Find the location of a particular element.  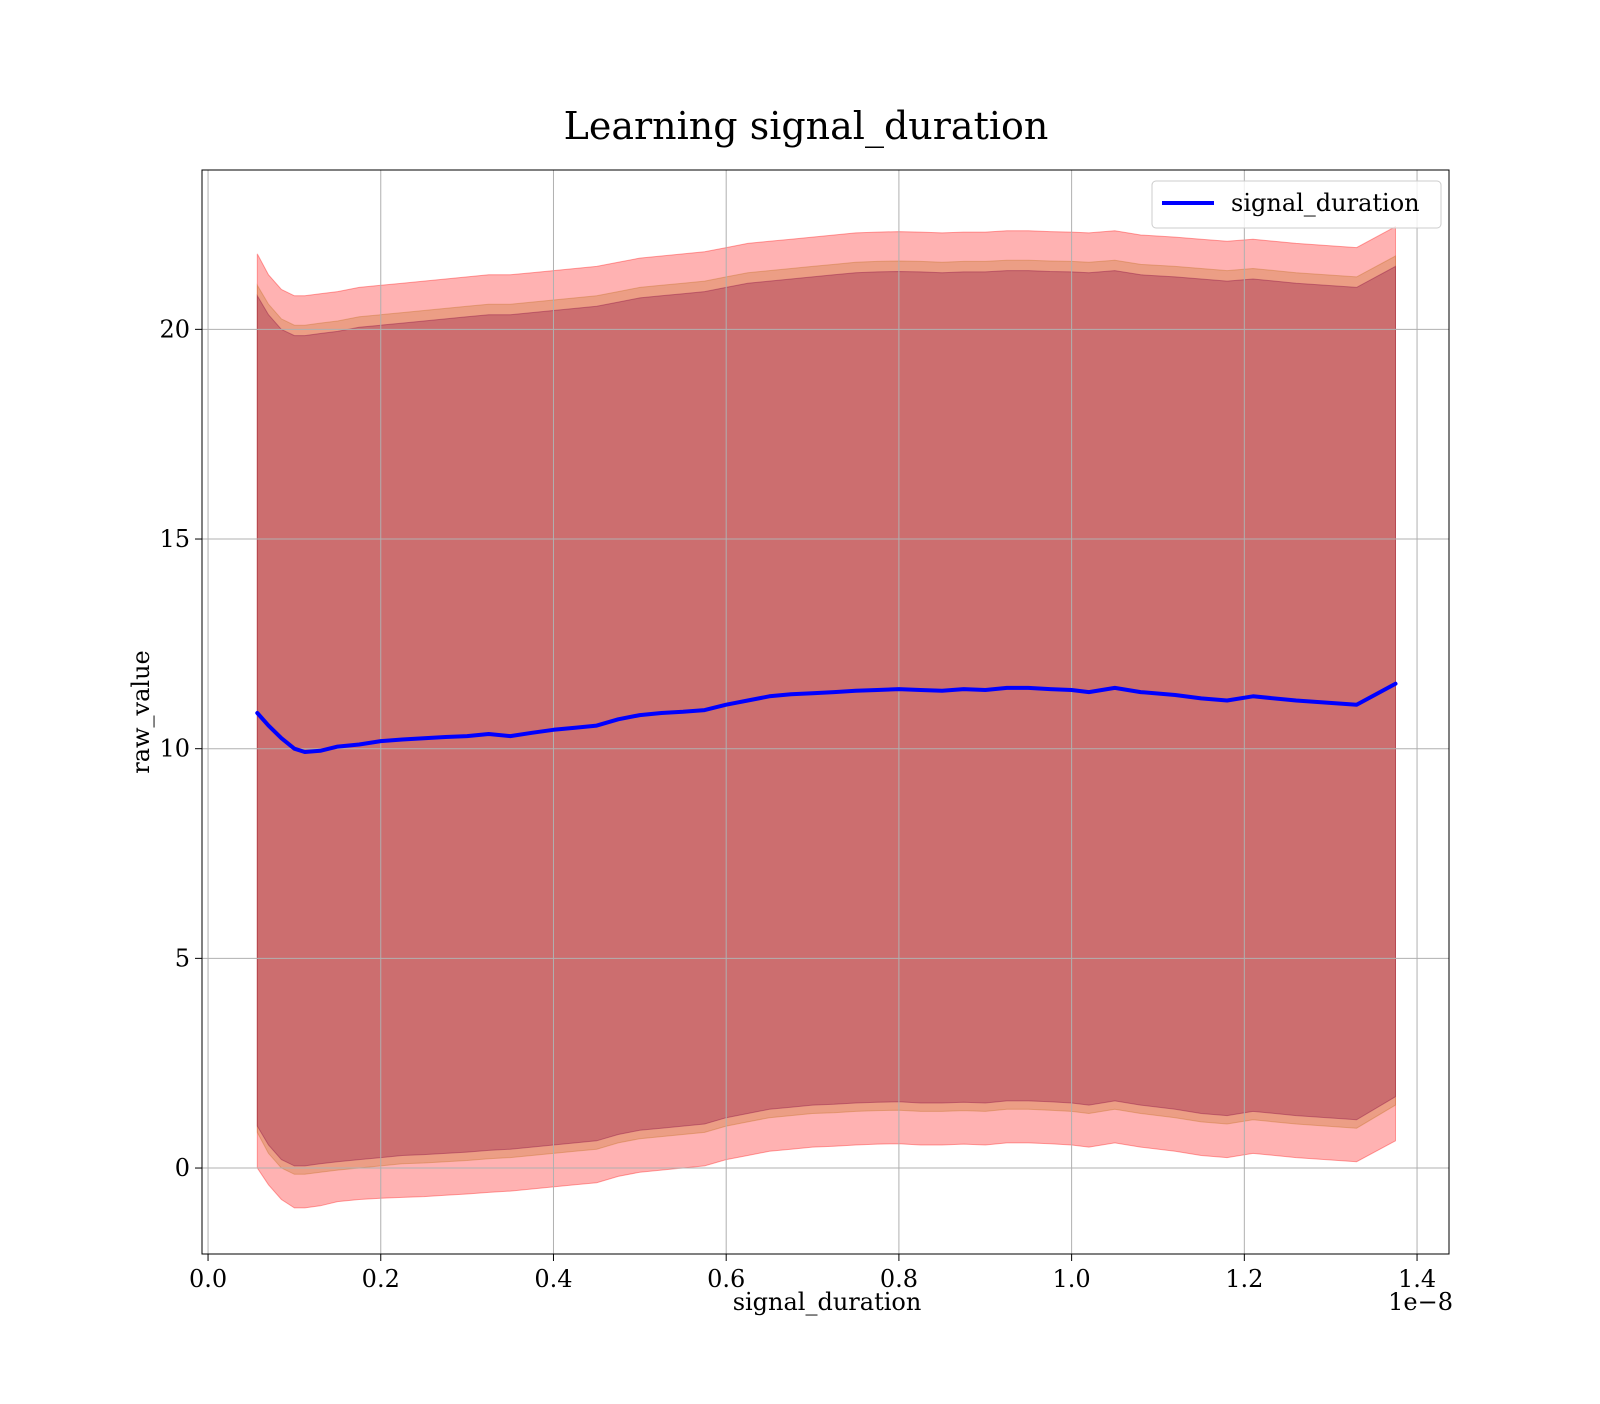

legend: signal_duration is located at coordinates (1296, 204).